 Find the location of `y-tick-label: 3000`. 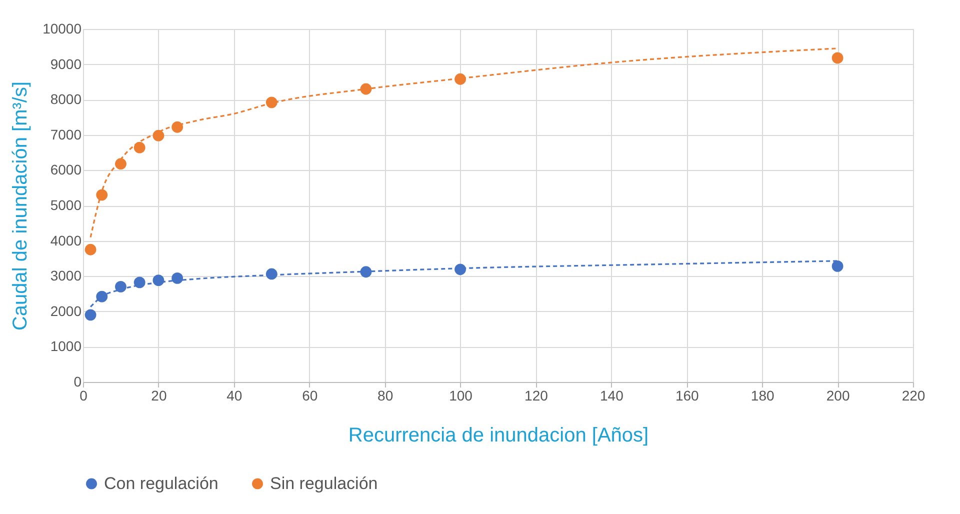

y-tick-label: 3000 is located at coordinates (66, 276).